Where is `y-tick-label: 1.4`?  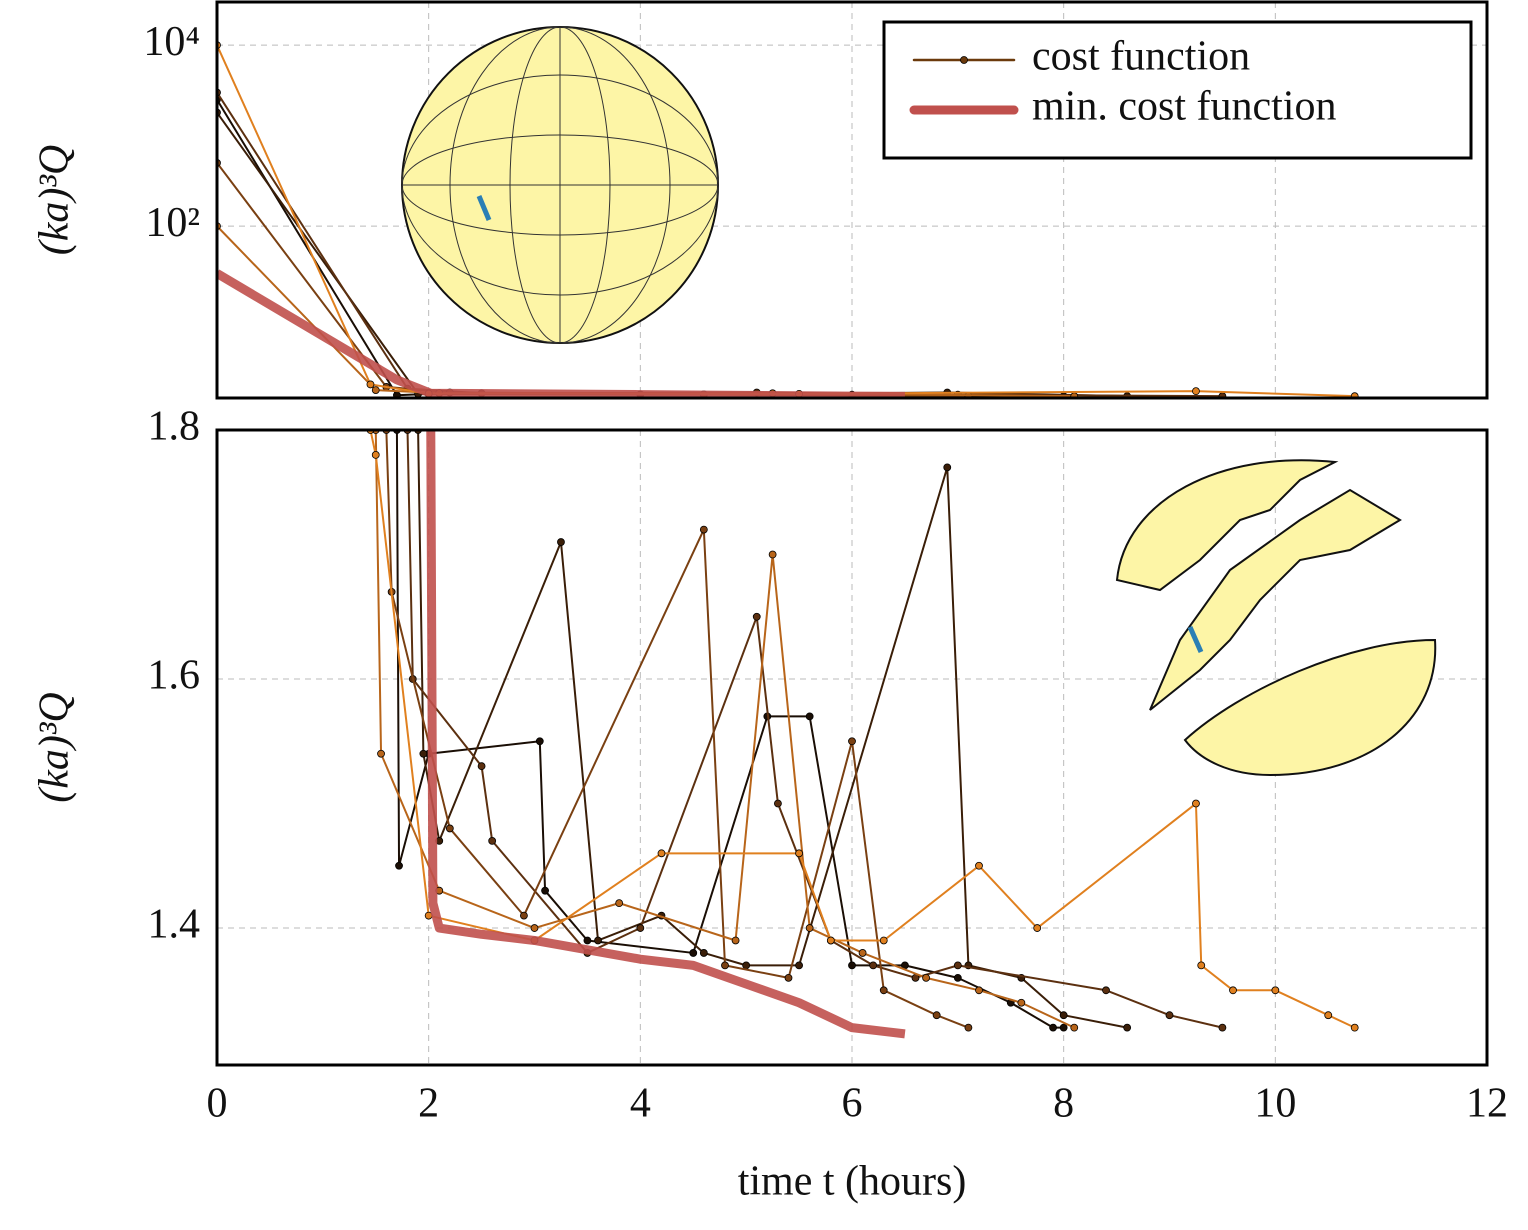
y-tick-label: 1.4 is located at coordinates (174, 925).